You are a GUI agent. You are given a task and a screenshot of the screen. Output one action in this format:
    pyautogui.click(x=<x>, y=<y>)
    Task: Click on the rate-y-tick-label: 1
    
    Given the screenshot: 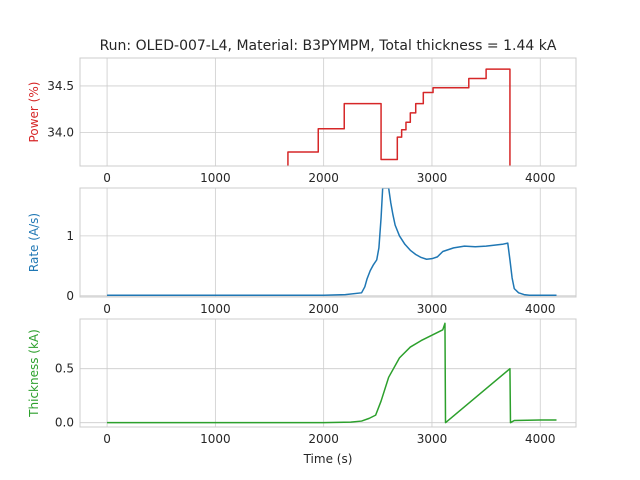 What is the action you would take?
    pyautogui.click(x=70, y=236)
    